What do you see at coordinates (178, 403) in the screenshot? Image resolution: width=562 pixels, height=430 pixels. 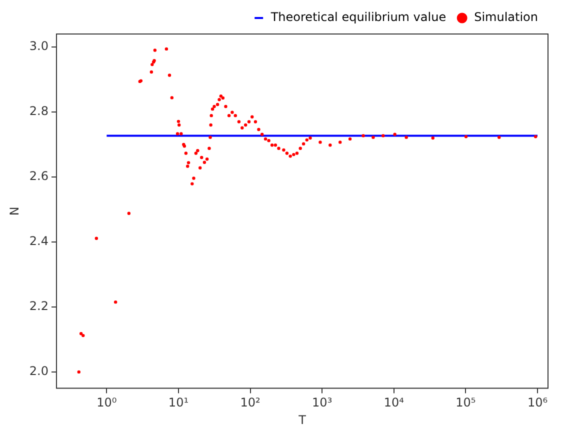 I see `x-tick-label: 10¹` at bounding box center [178, 403].